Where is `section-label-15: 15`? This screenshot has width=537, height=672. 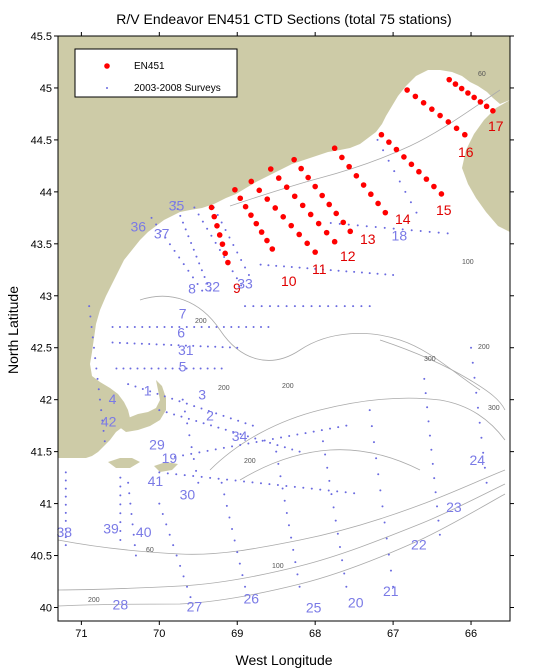
section-label-15: 15 is located at coordinates (444, 210).